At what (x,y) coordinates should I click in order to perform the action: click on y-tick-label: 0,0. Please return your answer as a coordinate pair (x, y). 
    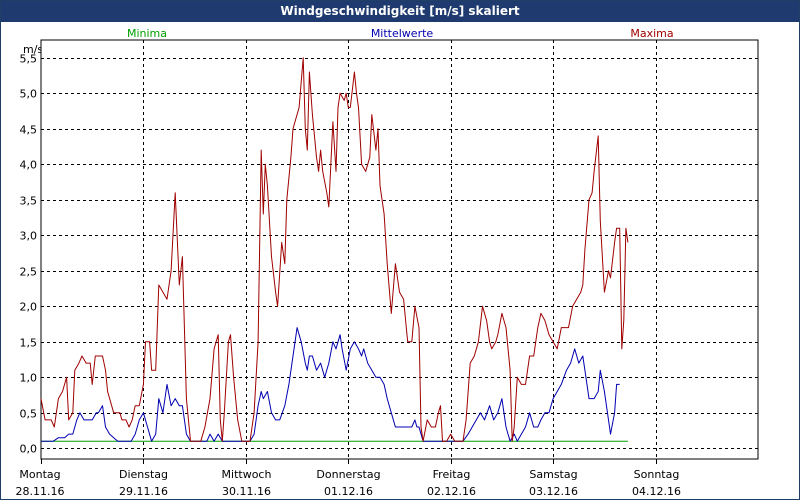
    Looking at the image, I should click on (29, 449).